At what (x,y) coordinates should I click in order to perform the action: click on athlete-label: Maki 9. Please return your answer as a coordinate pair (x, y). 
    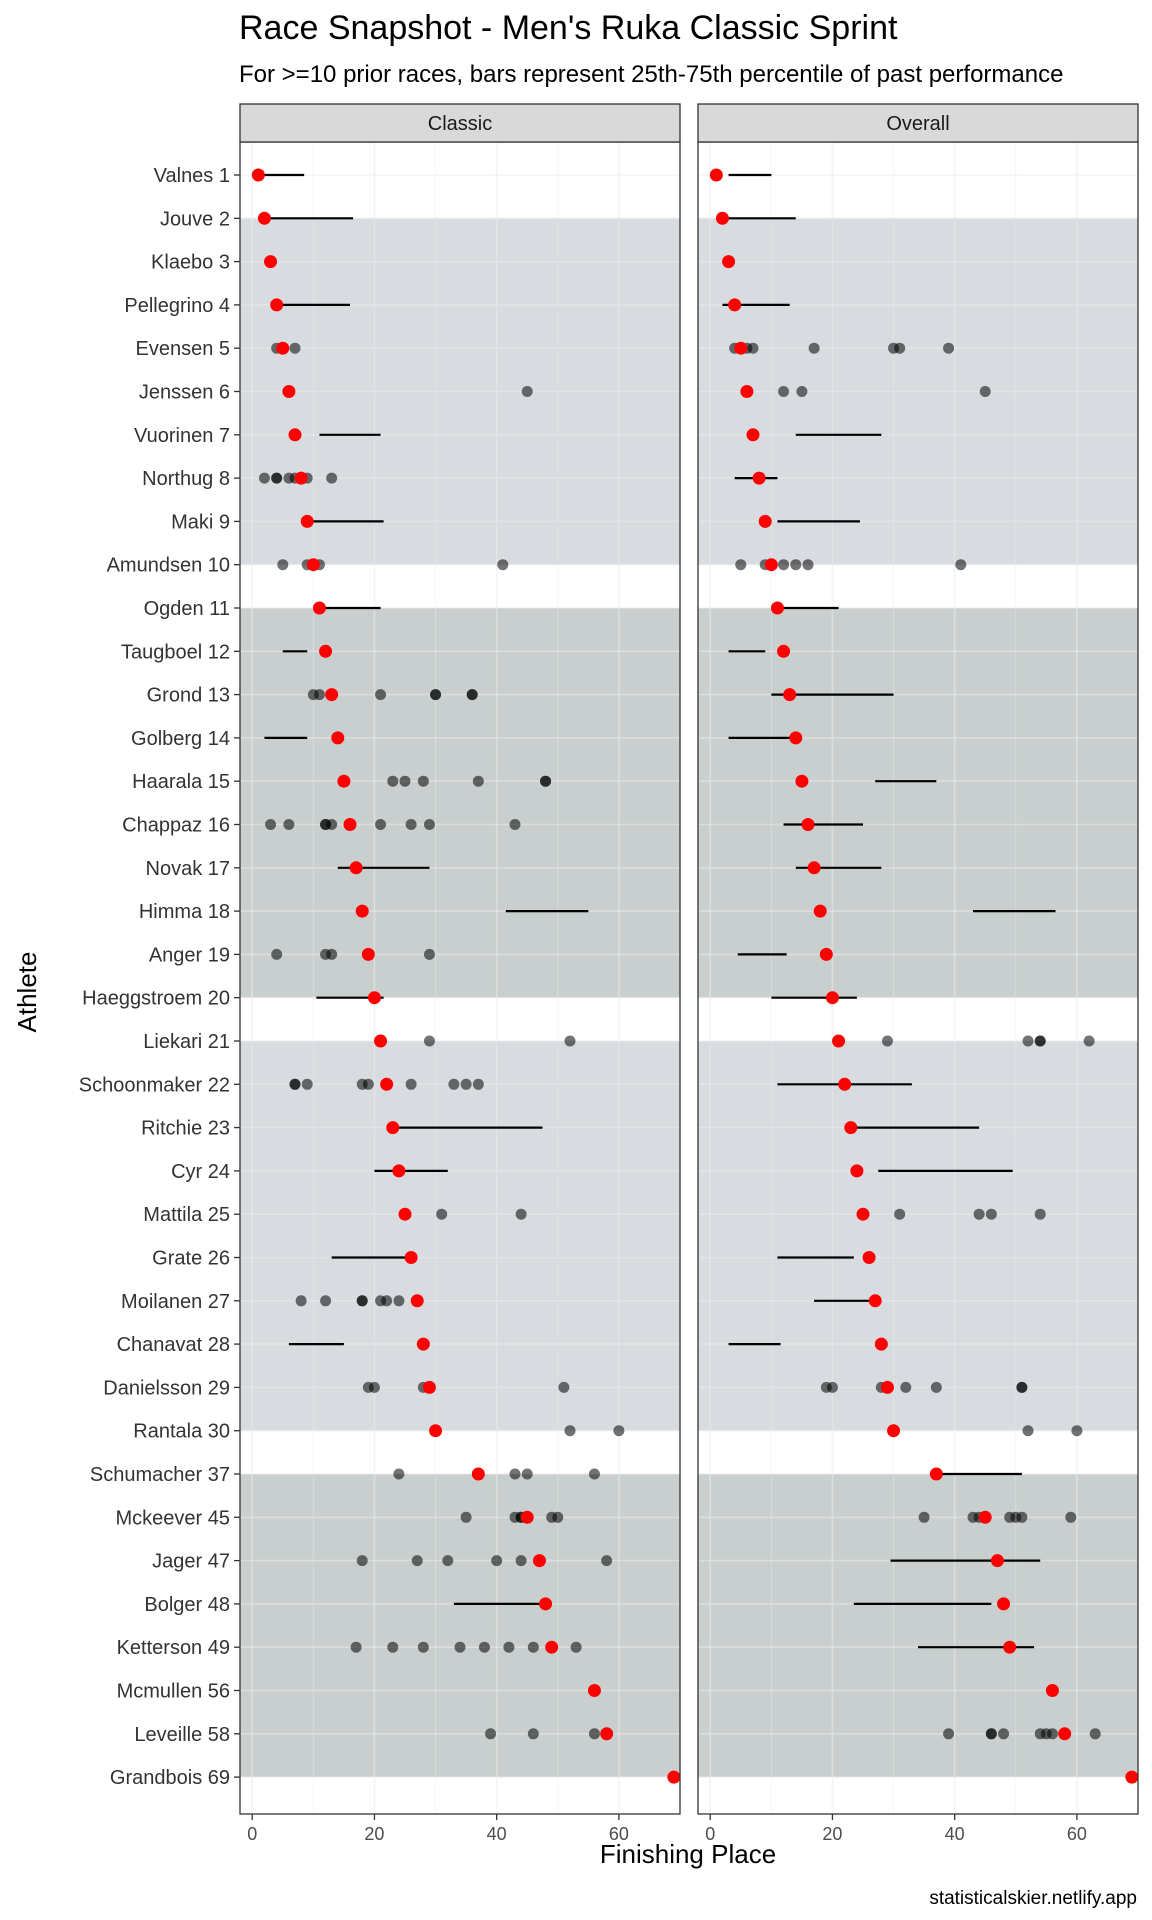
    Looking at the image, I should click on (200, 522).